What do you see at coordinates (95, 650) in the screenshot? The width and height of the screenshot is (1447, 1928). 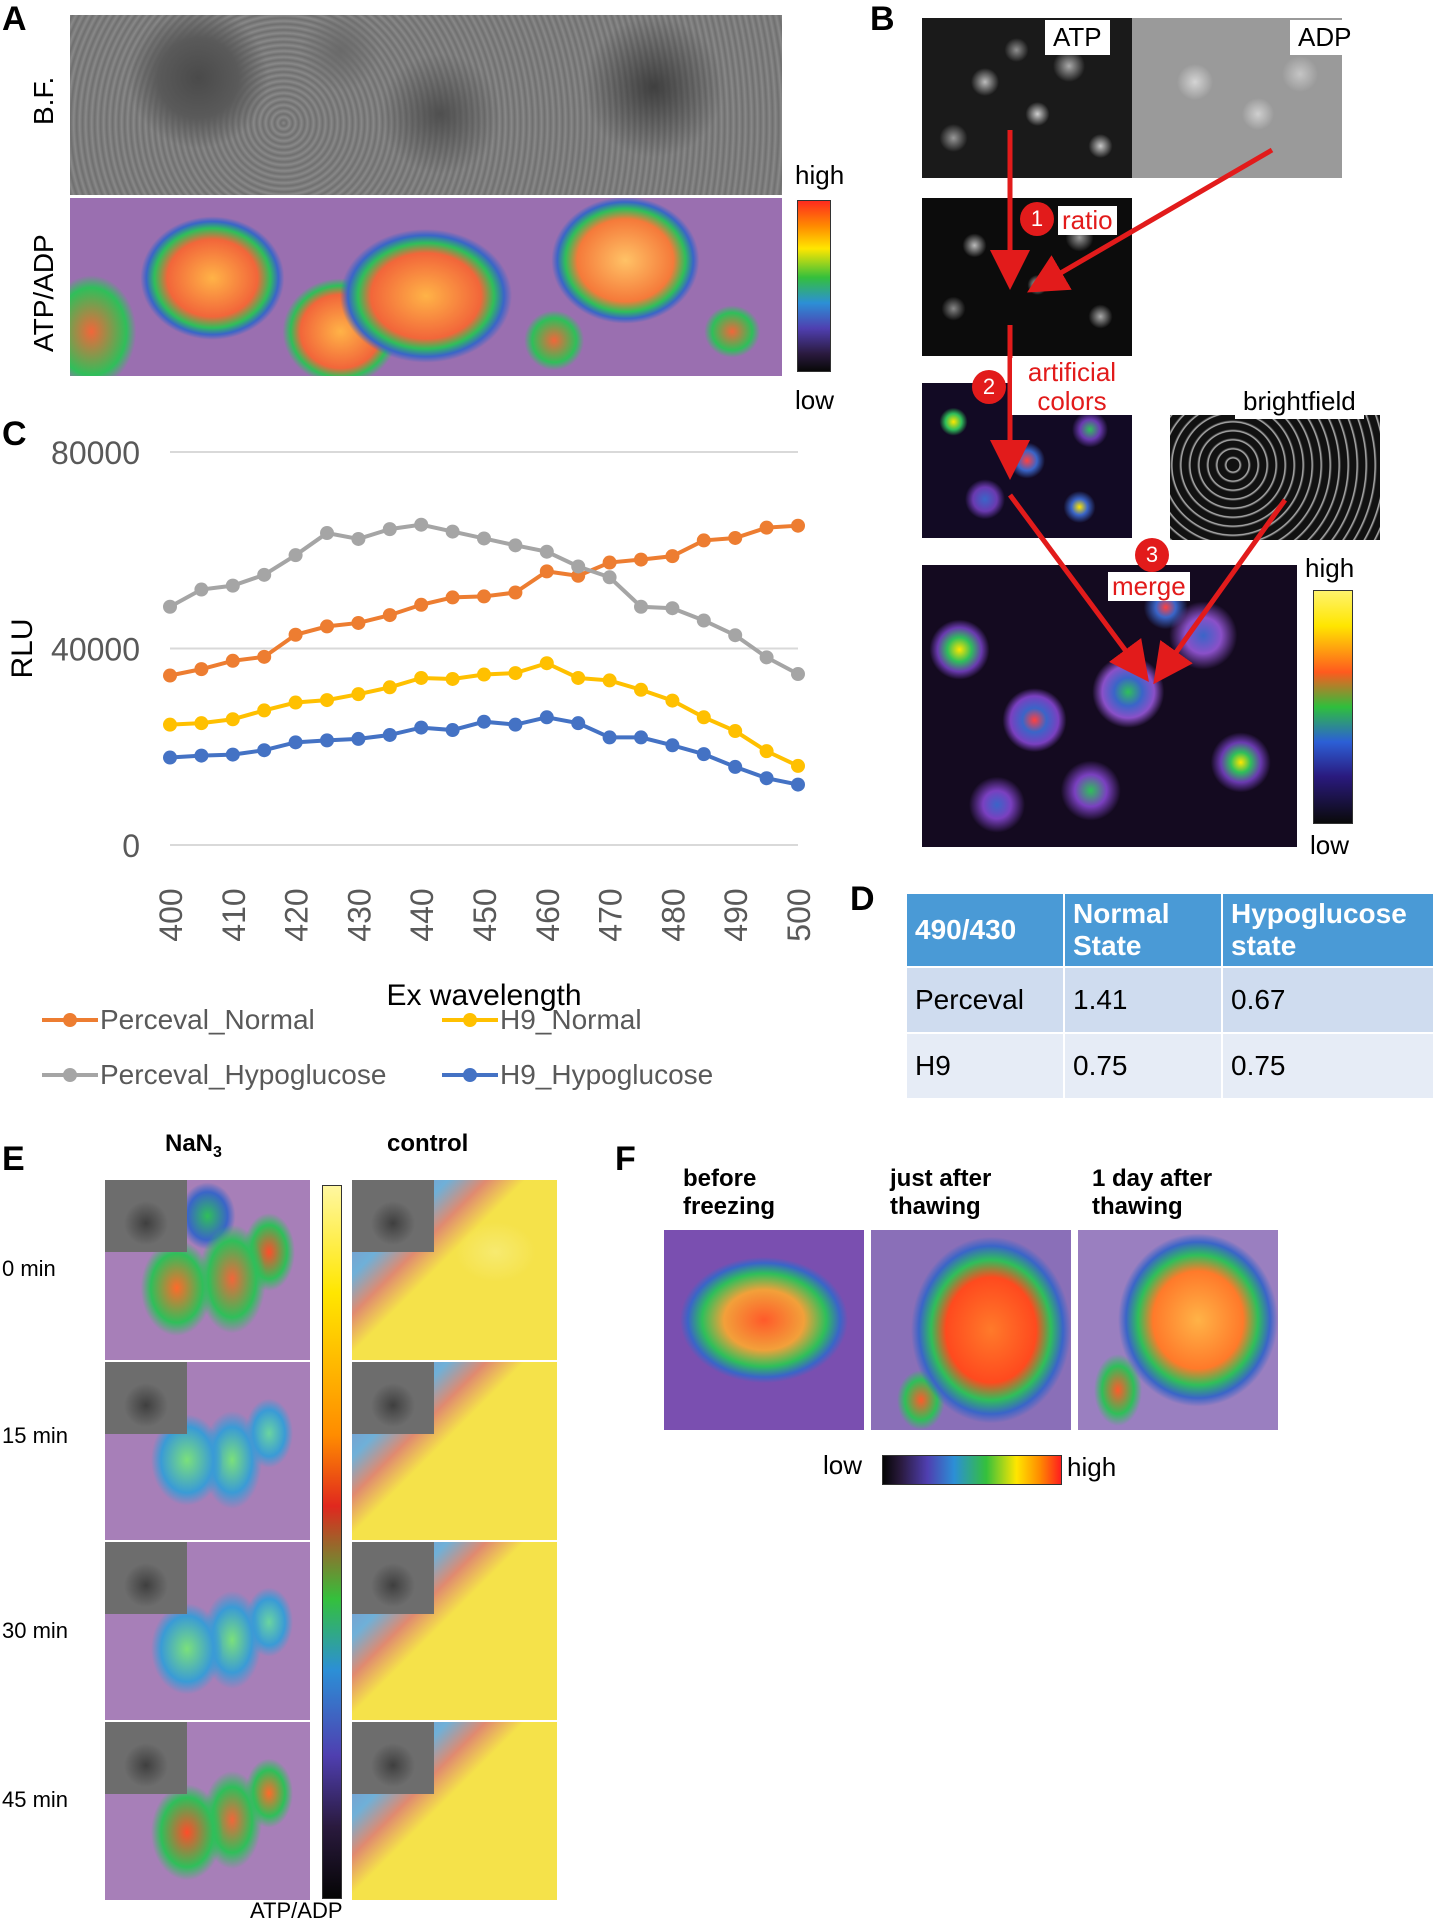 I see `y-tick-label: 40000` at bounding box center [95, 650].